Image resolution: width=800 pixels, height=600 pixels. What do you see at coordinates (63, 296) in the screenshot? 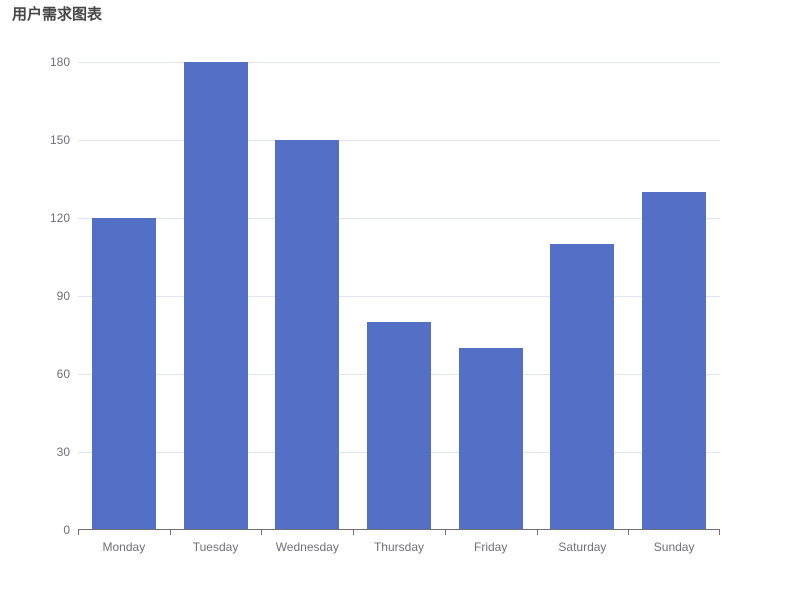
I see `y-axis-tick-label-90: 90` at bounding box center [63, 296].